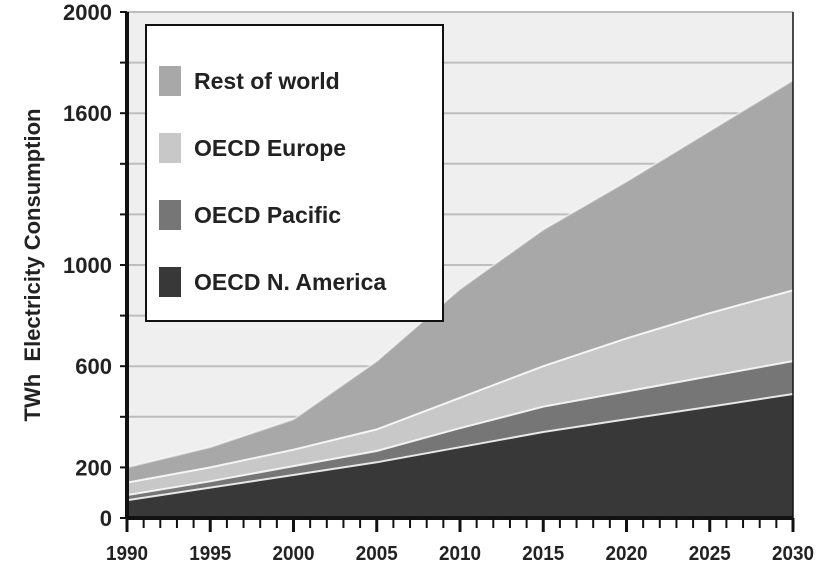  Describe the element at coordinates (210, 554) in the screenshot. I see `x-tick-label: 1995` at that location.